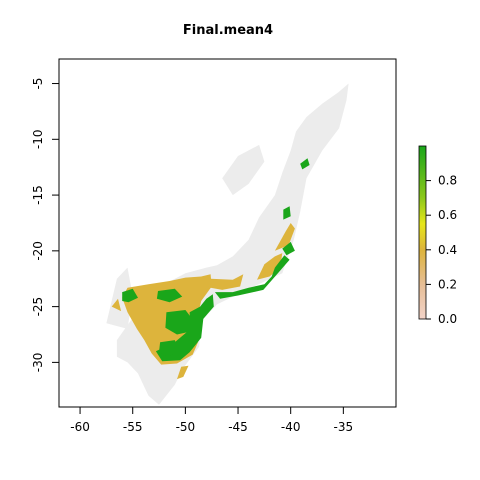 This screenshot has width=480, height=480. I want to click on colorbar-tick-label: 0.0, so click(447, 319).